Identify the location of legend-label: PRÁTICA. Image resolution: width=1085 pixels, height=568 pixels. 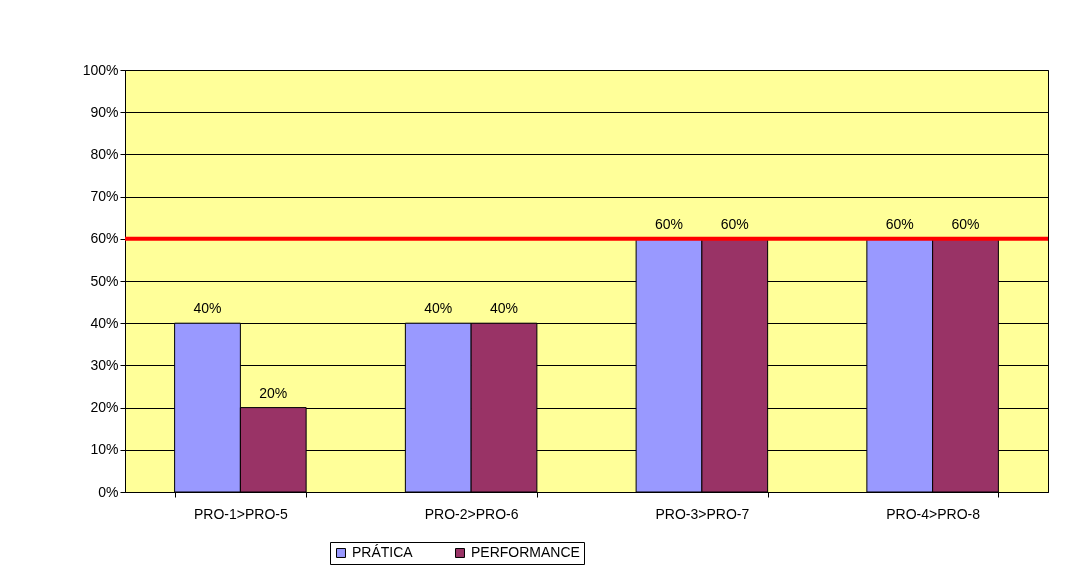
(383, 552).